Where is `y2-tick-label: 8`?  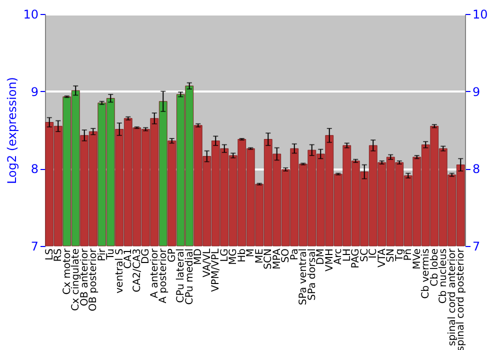 y2-tick-label: 8 is located at coordinates (476, 169).